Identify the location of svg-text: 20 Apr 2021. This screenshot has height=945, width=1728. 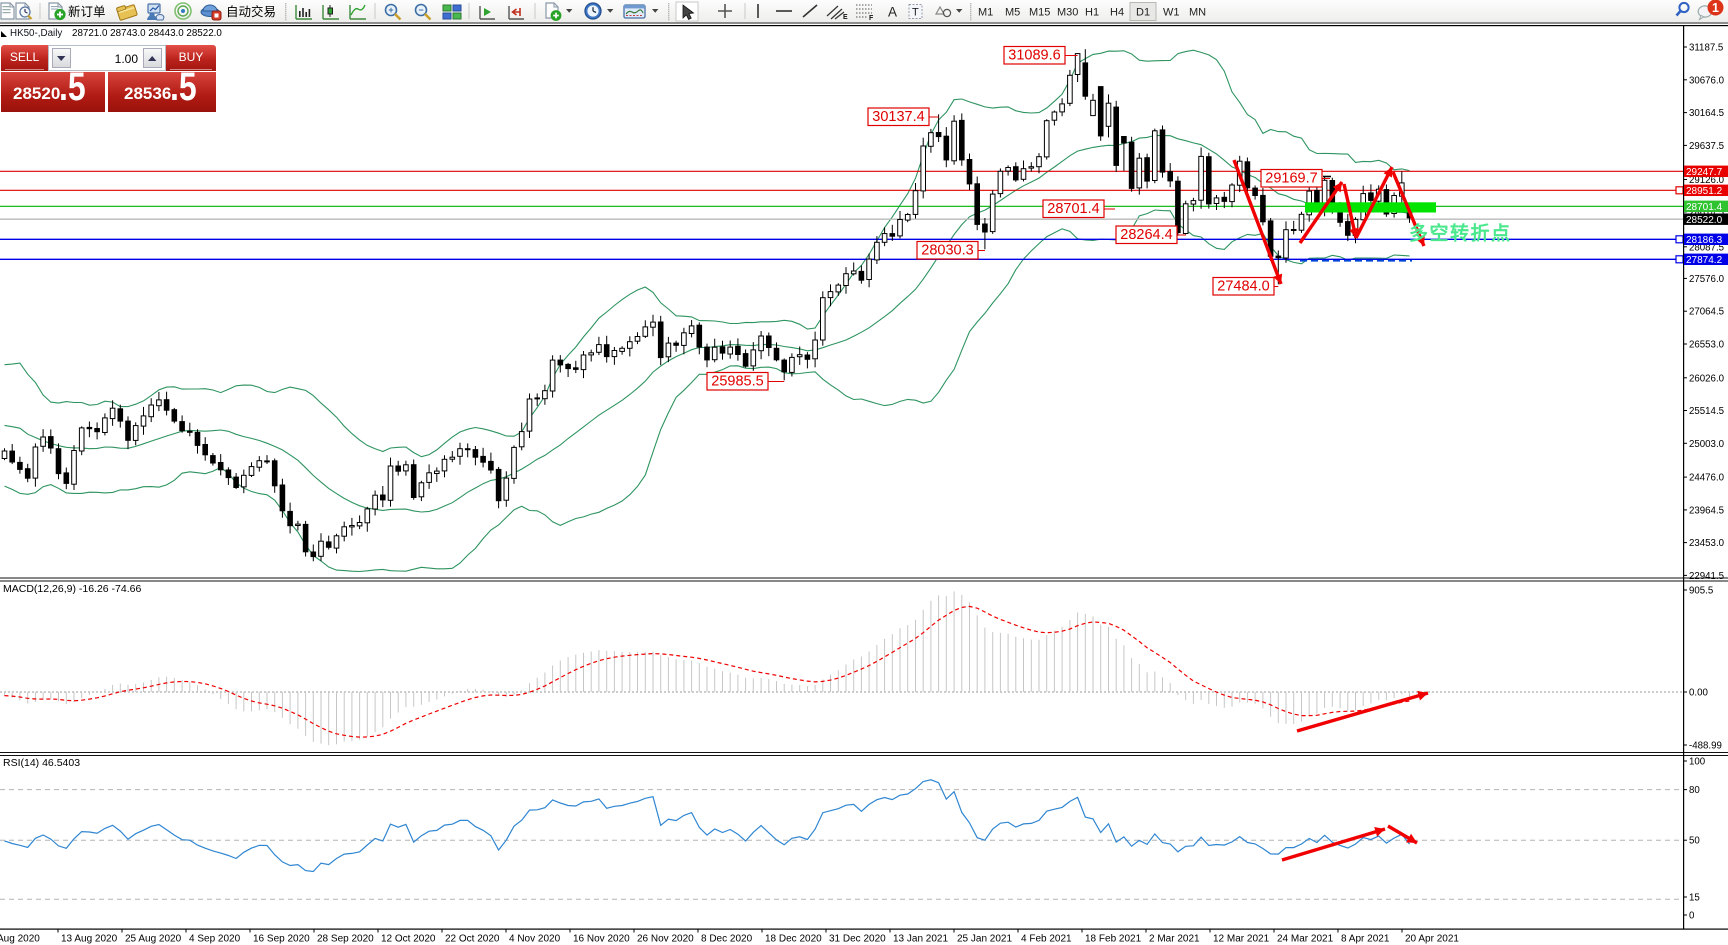
(1432, 939).